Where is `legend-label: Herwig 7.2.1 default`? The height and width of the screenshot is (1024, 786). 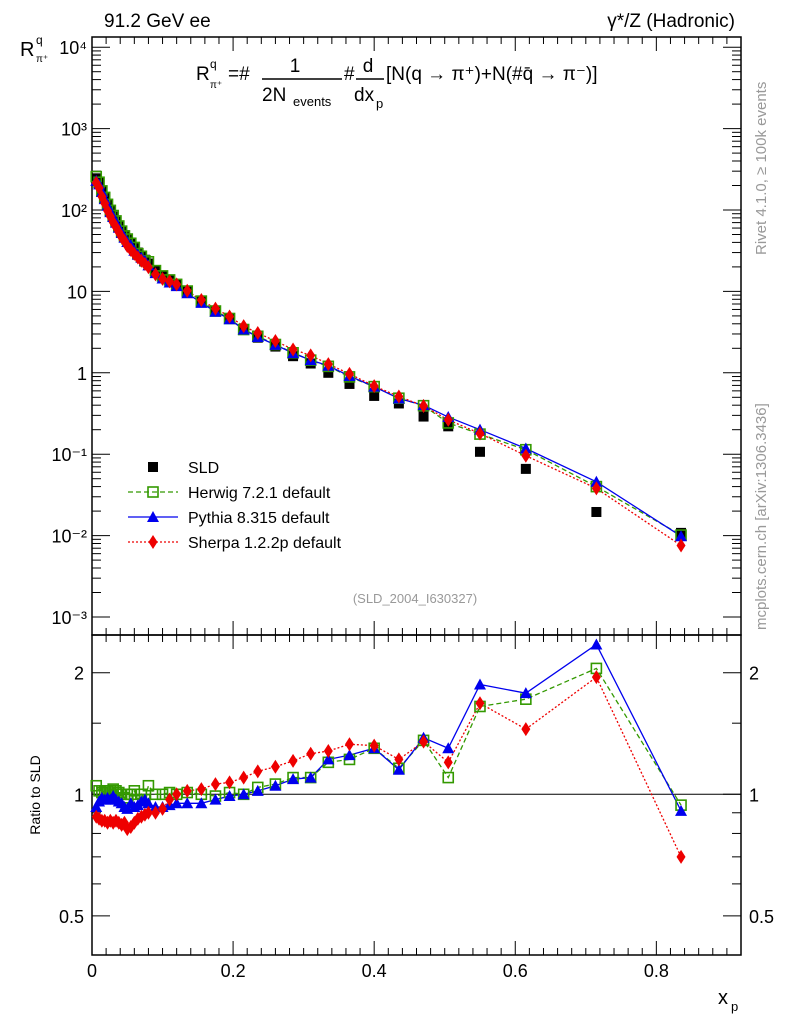
legend-label: Herwig 7.2.1 default is located at coordinates (259, 493).